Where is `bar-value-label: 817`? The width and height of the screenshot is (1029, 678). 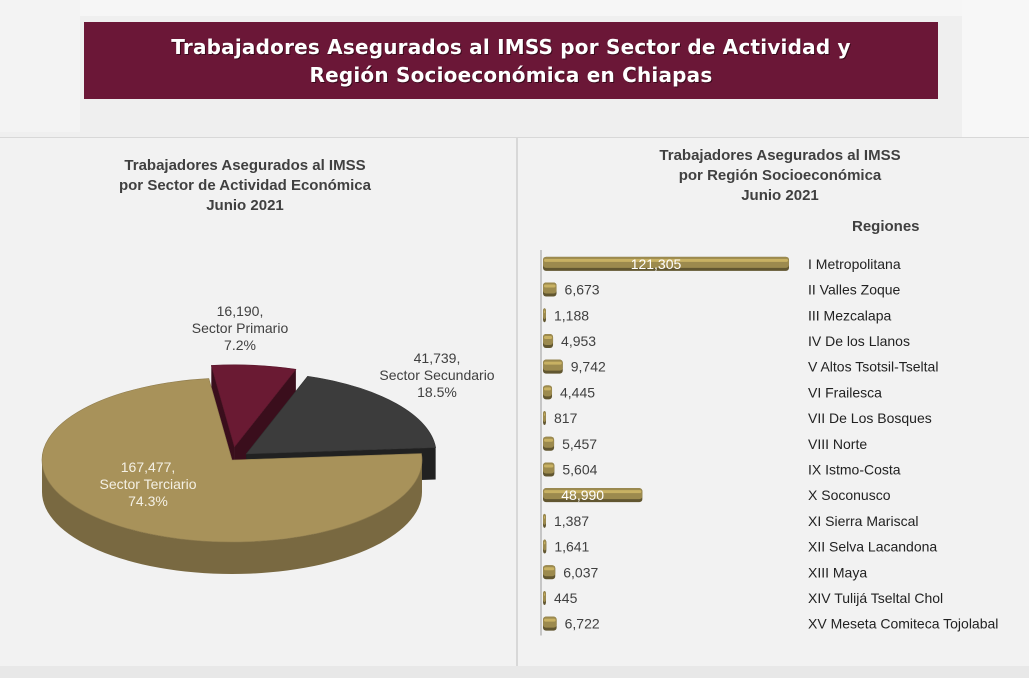 bar-value-label: 817 is located at coordinates (566, 418).